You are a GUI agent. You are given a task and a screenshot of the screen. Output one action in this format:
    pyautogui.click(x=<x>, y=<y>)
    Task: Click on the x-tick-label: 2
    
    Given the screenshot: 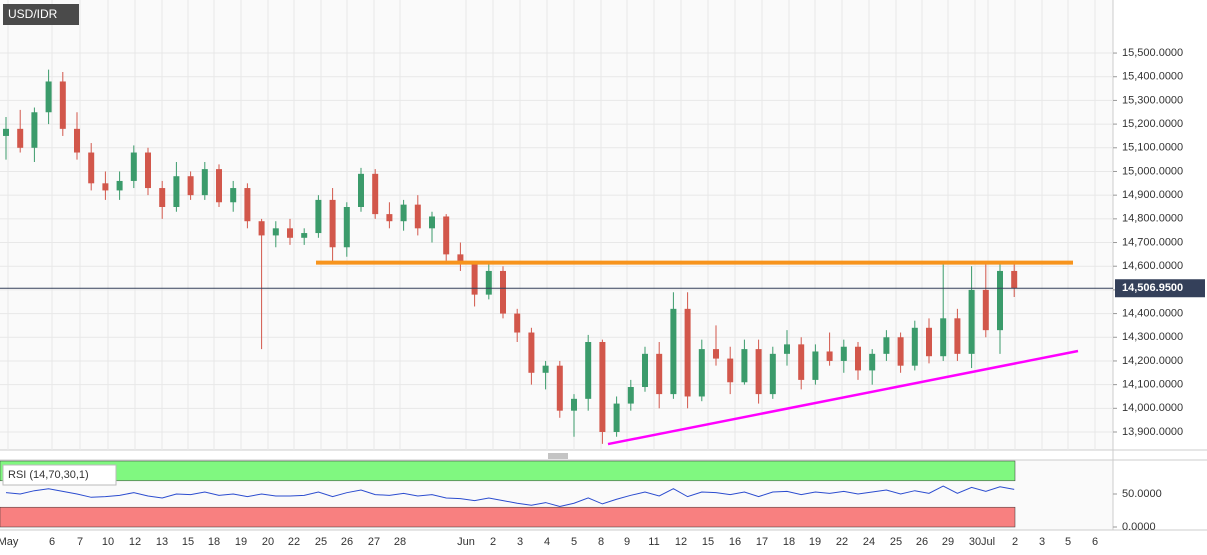 What is the action you would take?
    pyautogui.click(x=1015, y=542)
    